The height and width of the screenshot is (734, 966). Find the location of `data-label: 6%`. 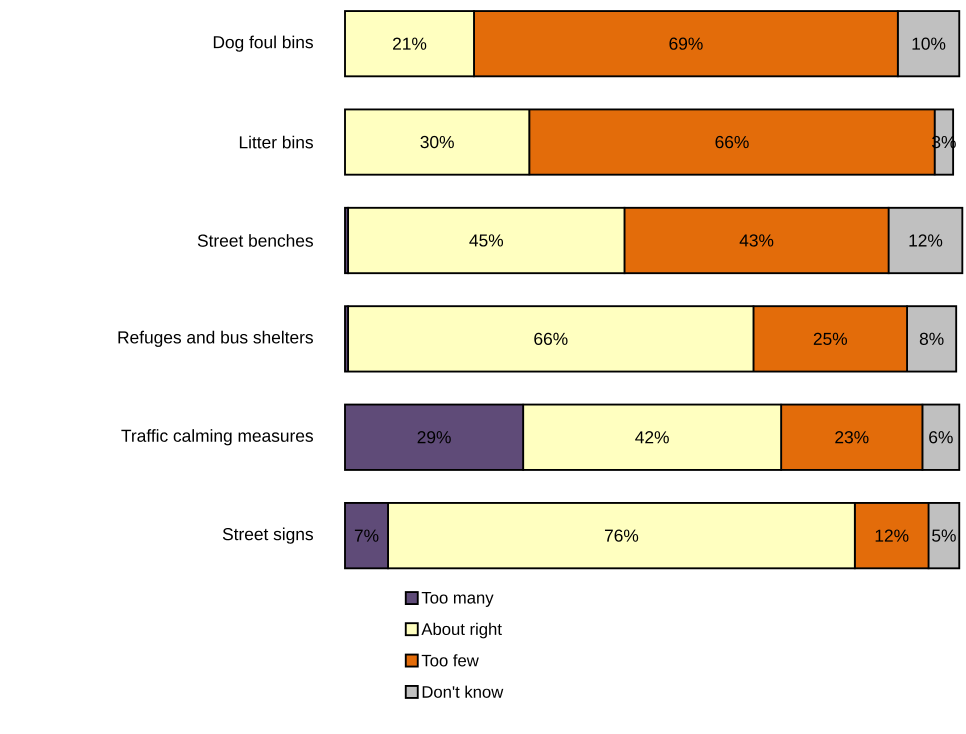

data-label: 6% is located at coordinates (941, 437).